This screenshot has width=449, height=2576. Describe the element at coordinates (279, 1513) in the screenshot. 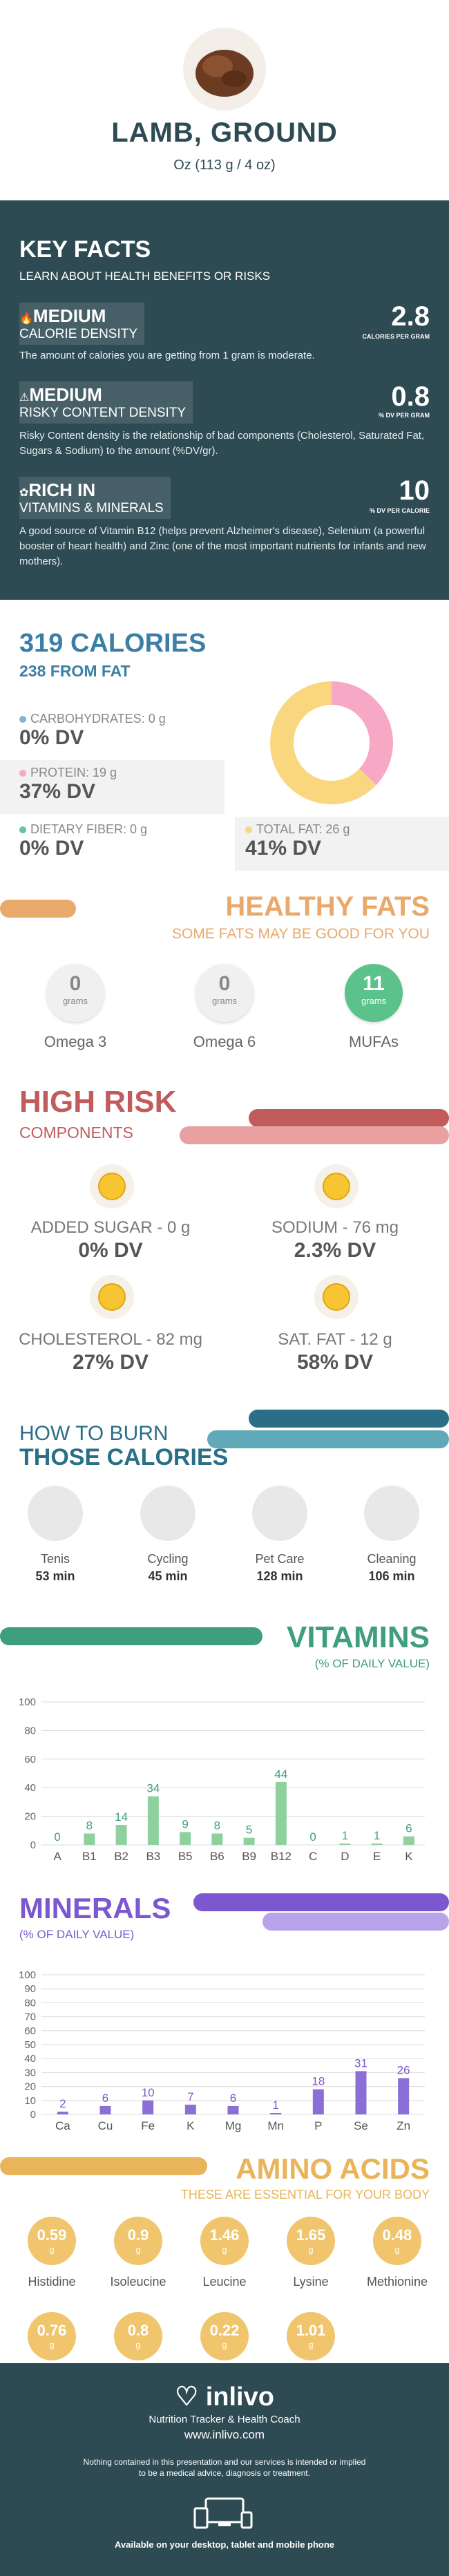

I see `dog-walking-icon` at that location.